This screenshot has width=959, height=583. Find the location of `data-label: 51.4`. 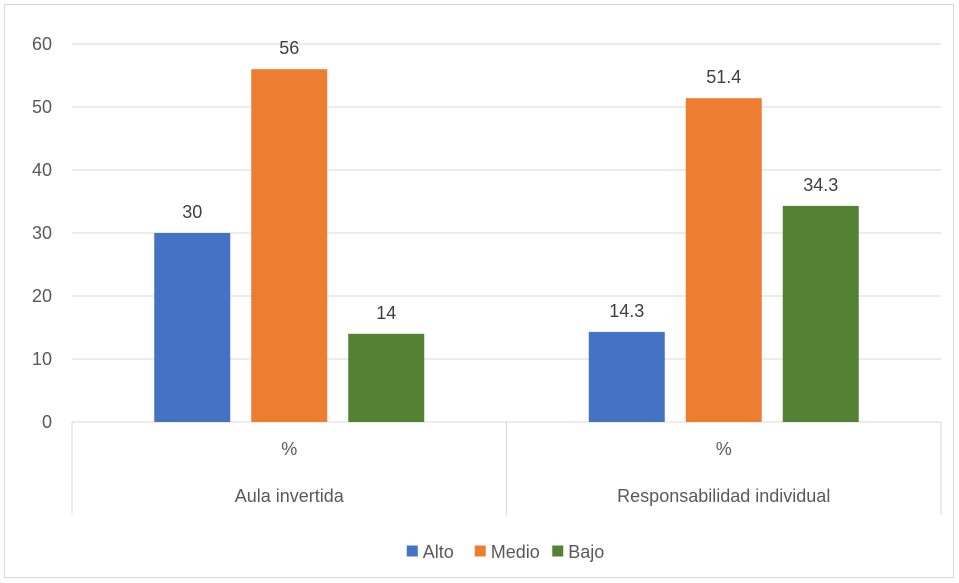

data-label: 51.4 is located at coordinates (723, 77).